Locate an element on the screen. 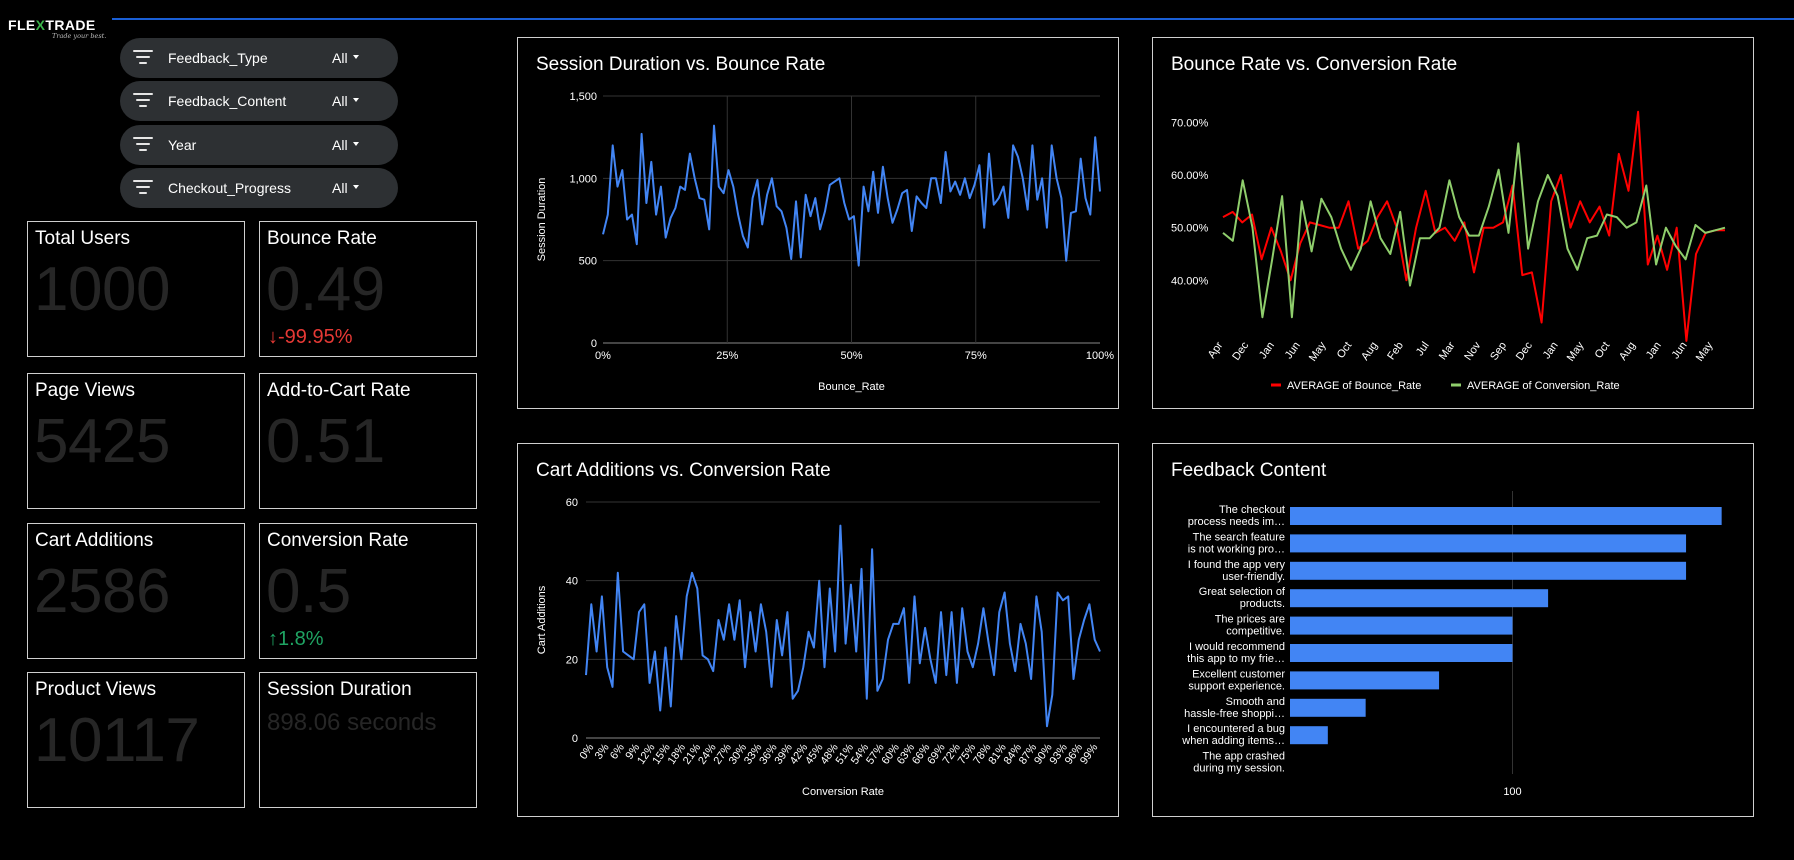  filter-label: Year is located at coordinates (182, 145).